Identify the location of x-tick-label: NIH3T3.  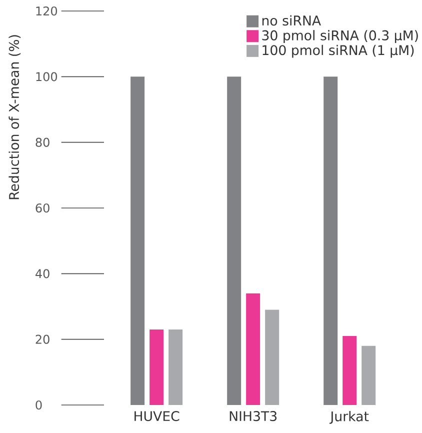
(253, 416).